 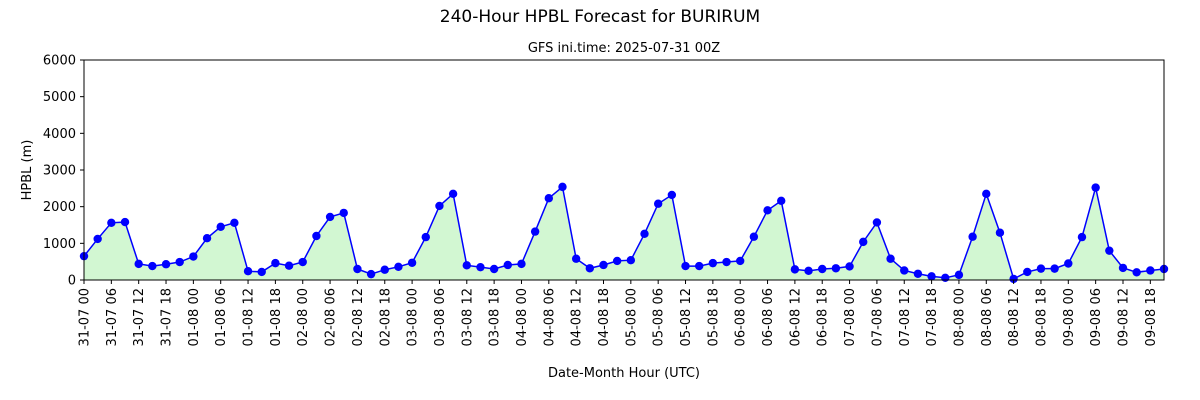 What do you see at coordinates (27, 170) in the screenshot?
I see `y-axis-label: HPBL (m)` at bounding box center [27, 170].